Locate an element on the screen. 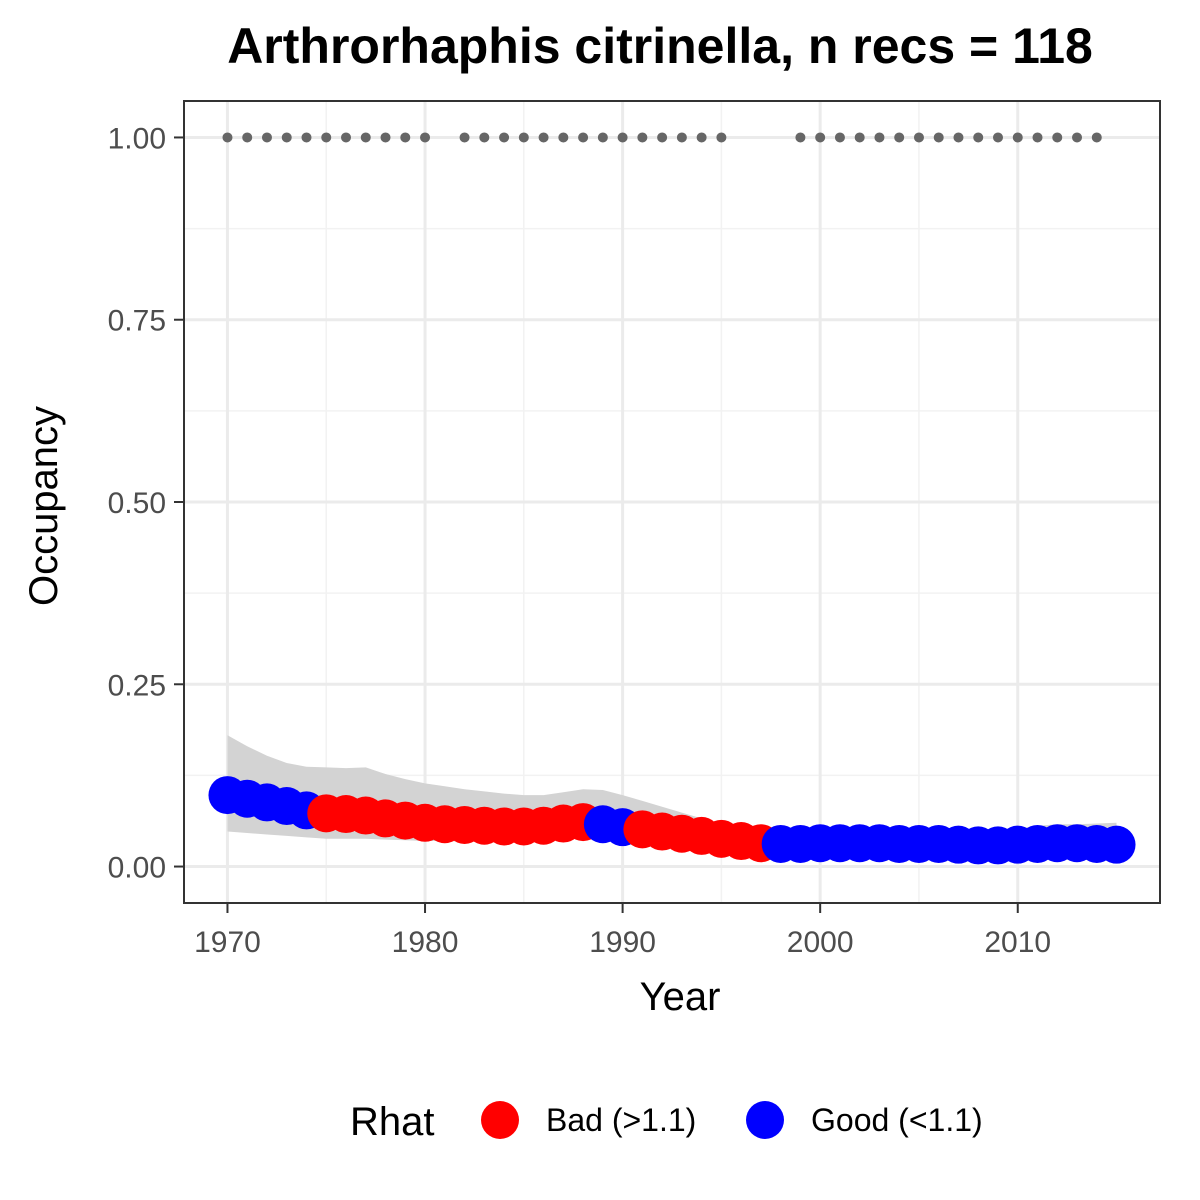  x-tick-label: 2000 is located at coordinates (820, 942).